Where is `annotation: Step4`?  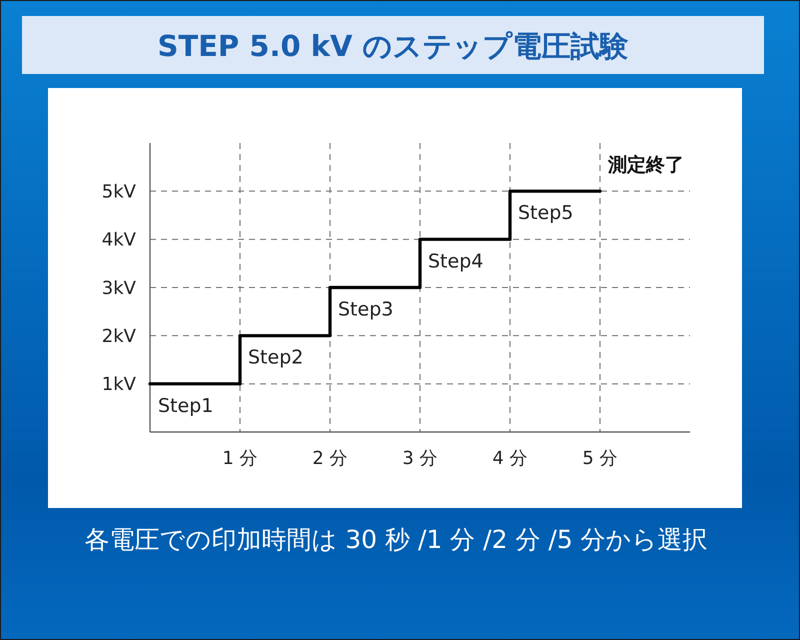
annotation: Step4 is located at coordinates (456, 261).